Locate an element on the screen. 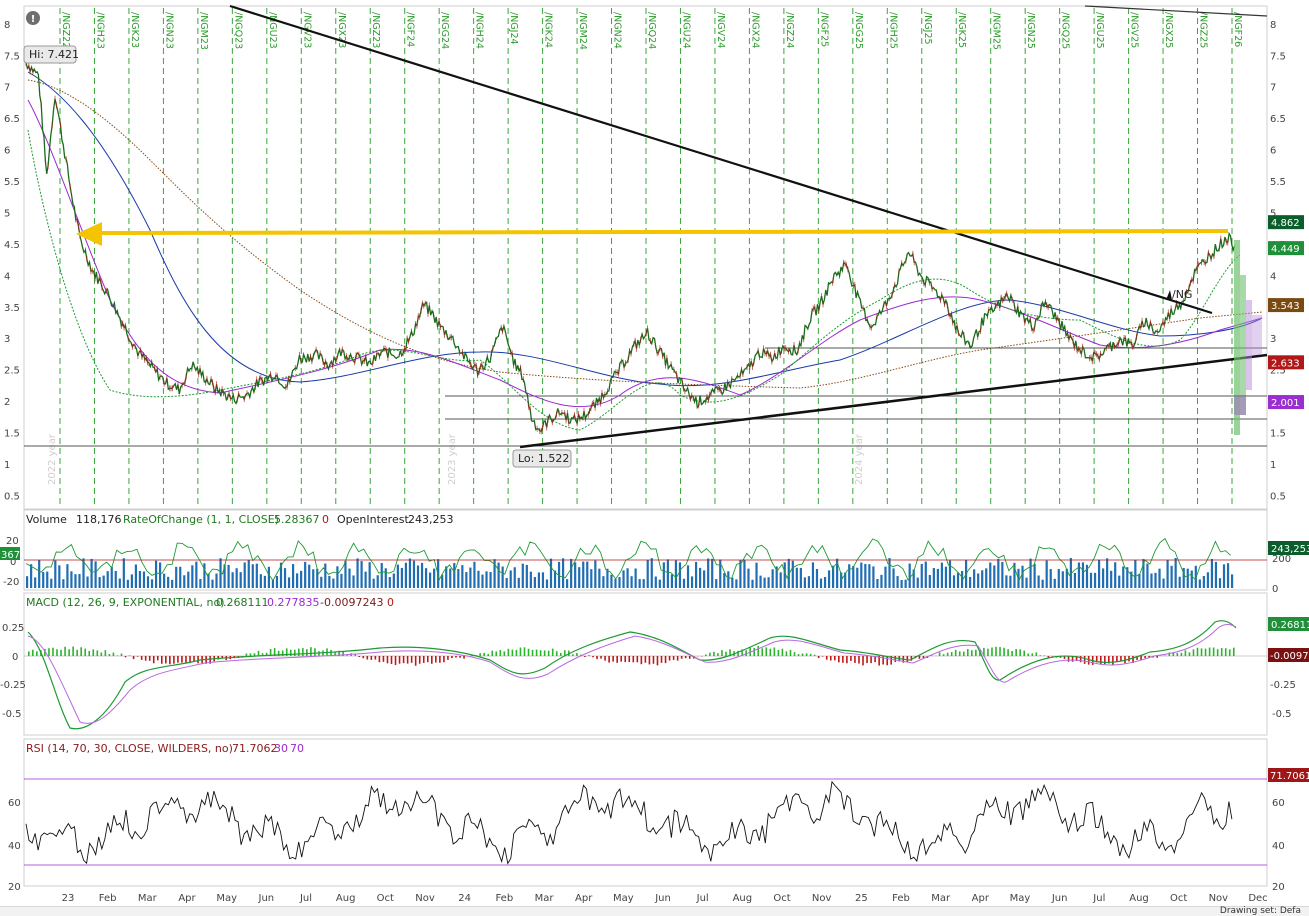  macd-avg: 0.277835 is located at coordinates (293, 602).